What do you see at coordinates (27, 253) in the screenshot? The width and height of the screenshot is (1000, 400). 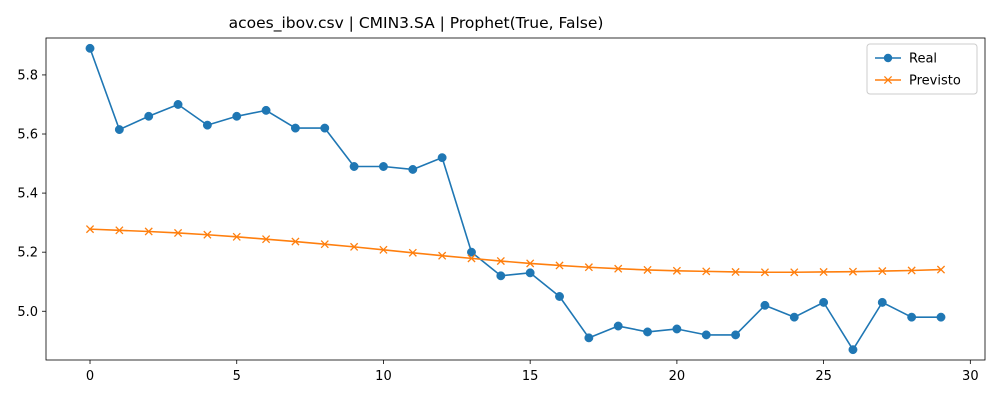 I see `y-tick-label: 5.2` at bounding box center [27, 253].